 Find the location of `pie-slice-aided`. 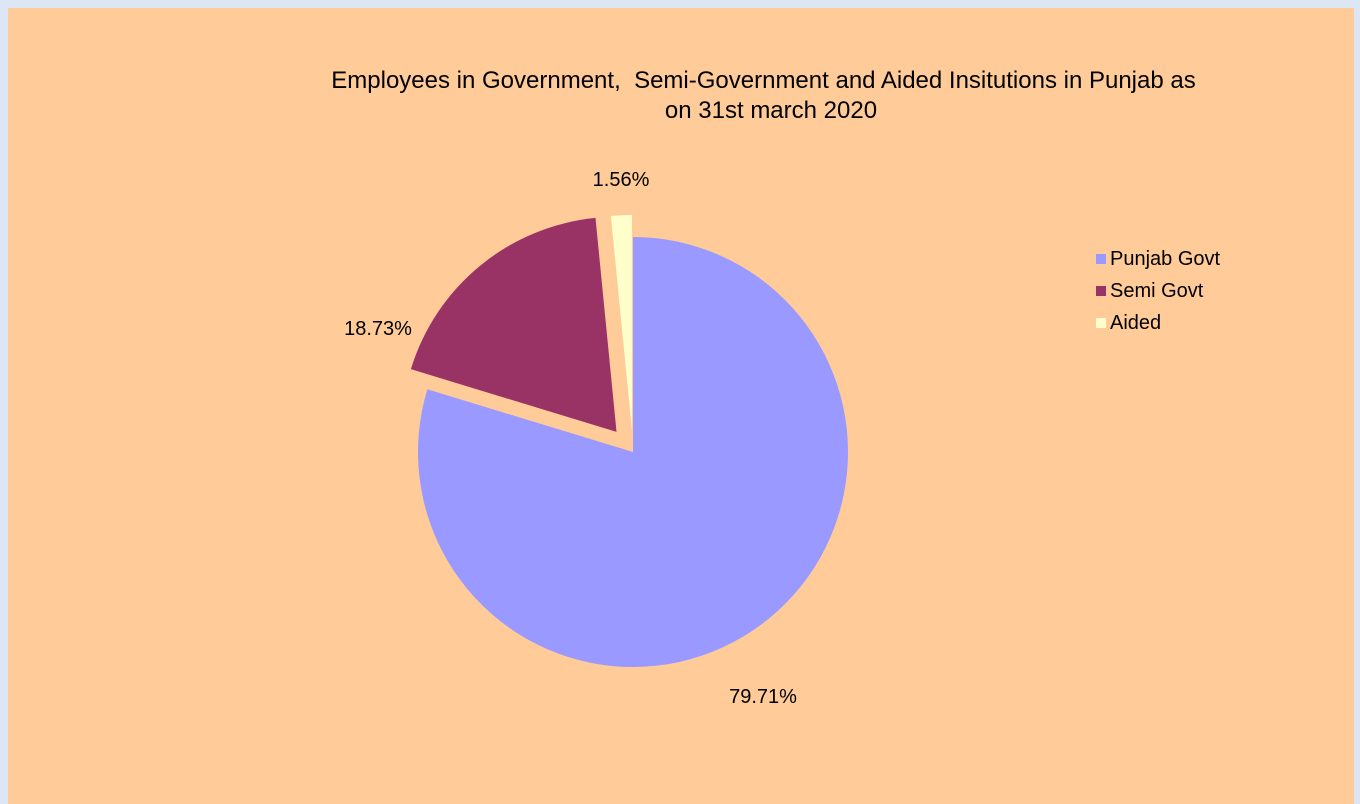

pie-slice-aided is located at coordinates (621, 323).